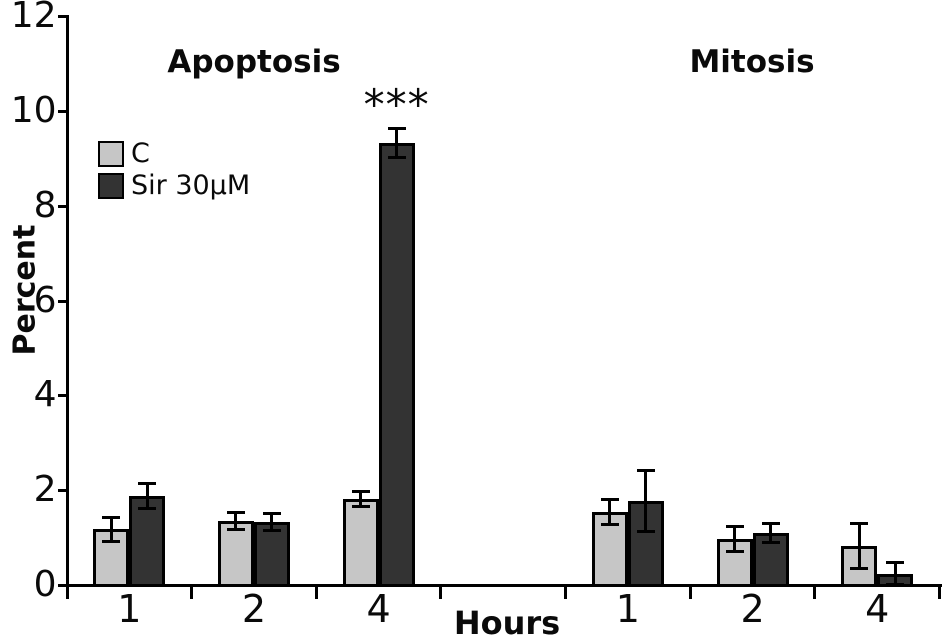 This screenshot has width=942, height=638. What do you see at coordinates (45, 395) in the screenshot?
I see `y-tick-label: 4` at bounding box center [45, 395].